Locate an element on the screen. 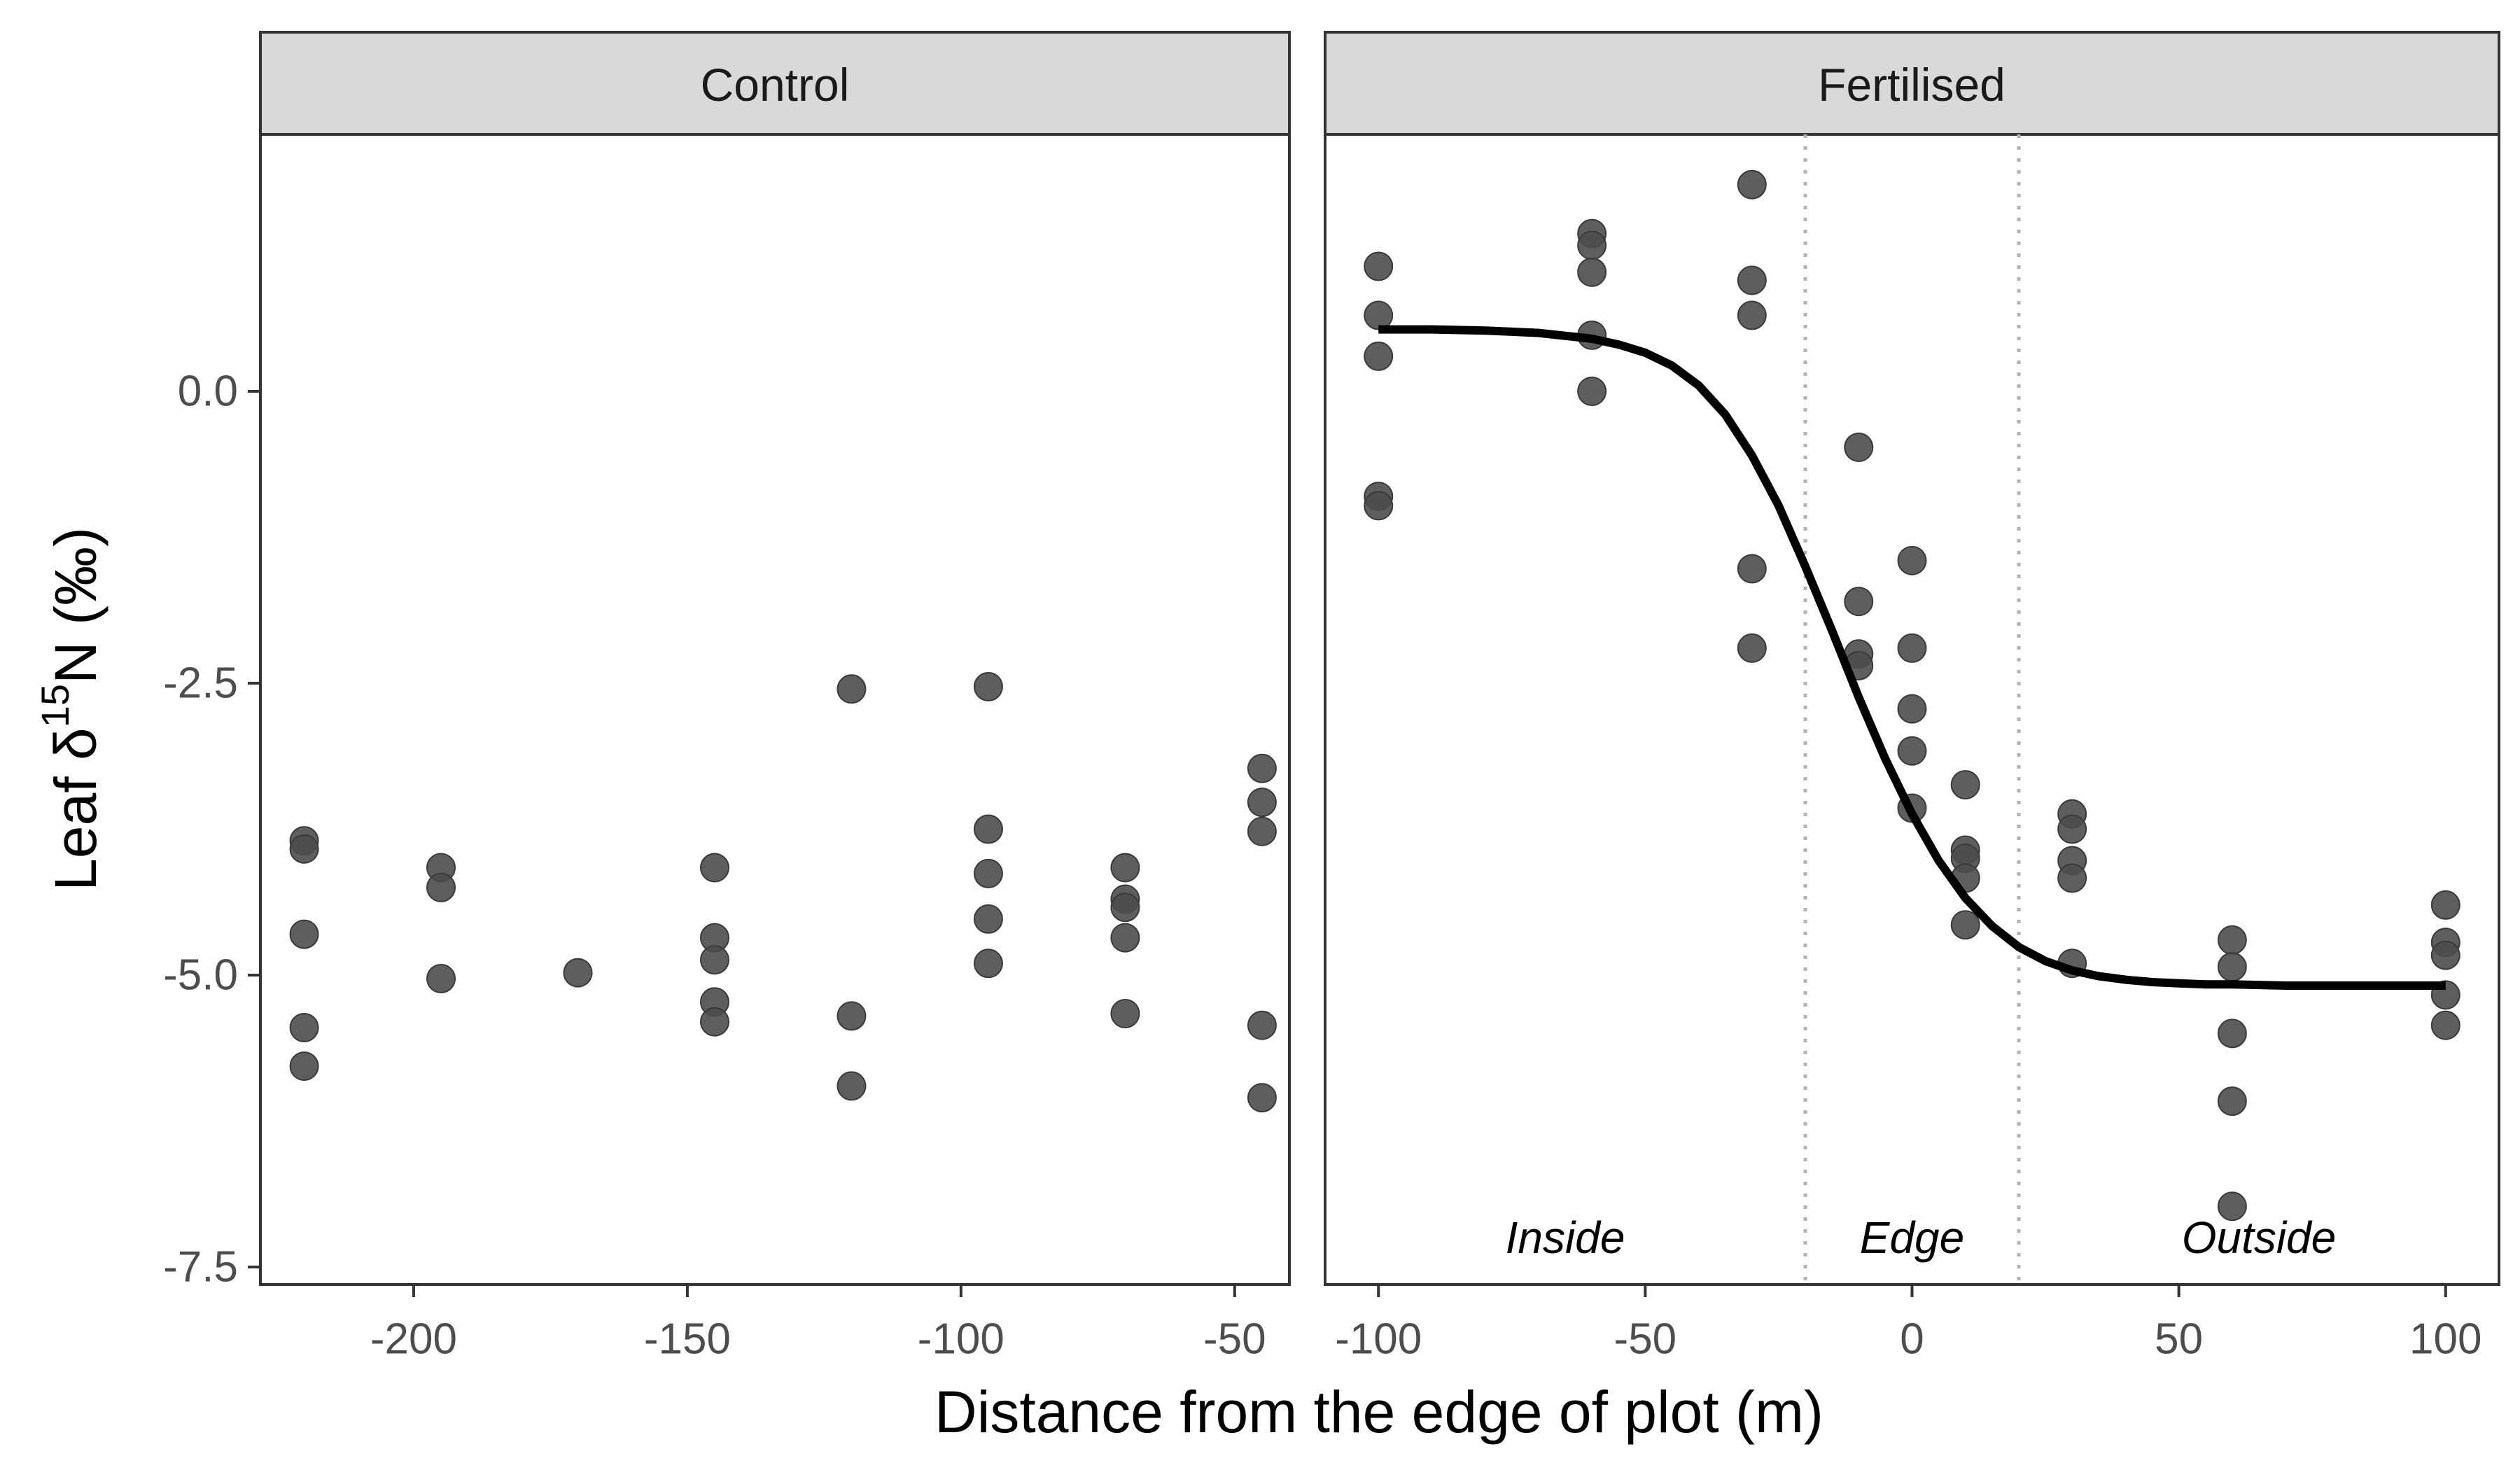 This screenshot has width=2520, height=1470. y-axis: 0.0 -2.5 -5.0 -7.5 is located at coordinates (211, 829).